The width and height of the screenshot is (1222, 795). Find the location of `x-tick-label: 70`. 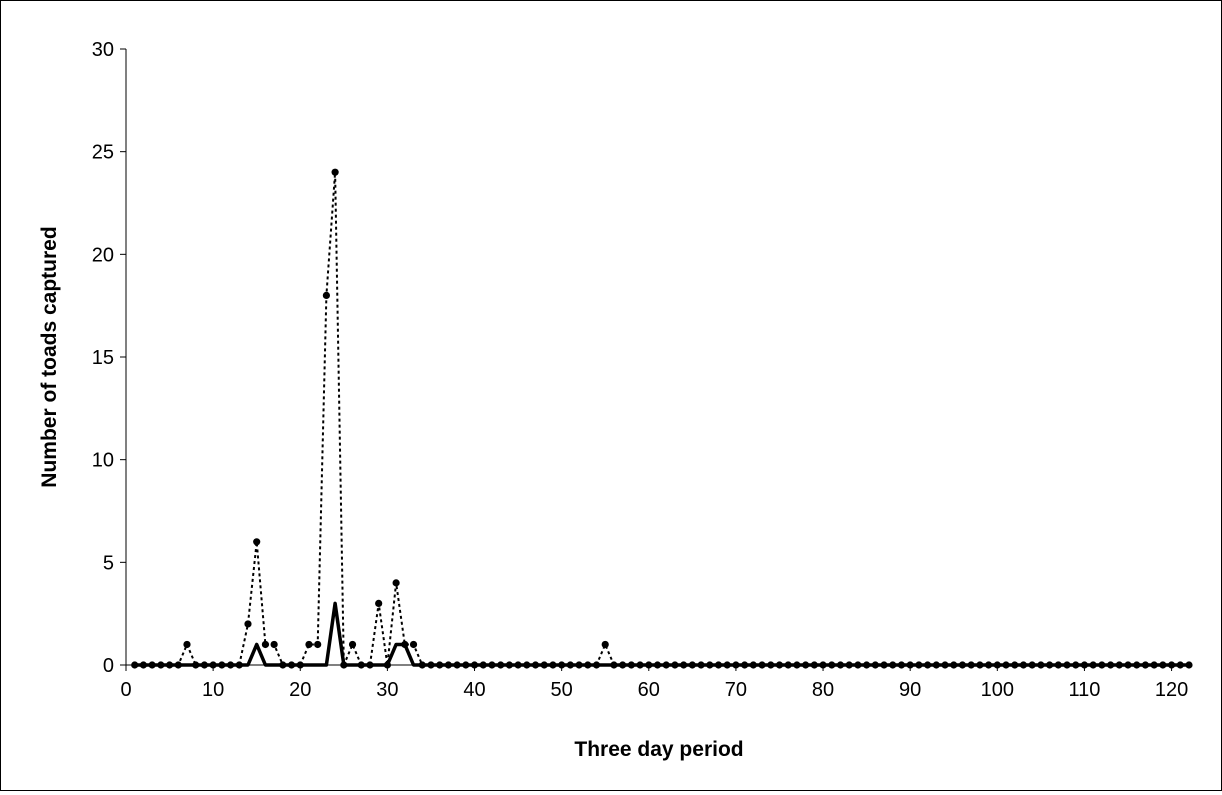

x-tick-label: 70 is located at coordinates (736, 690).